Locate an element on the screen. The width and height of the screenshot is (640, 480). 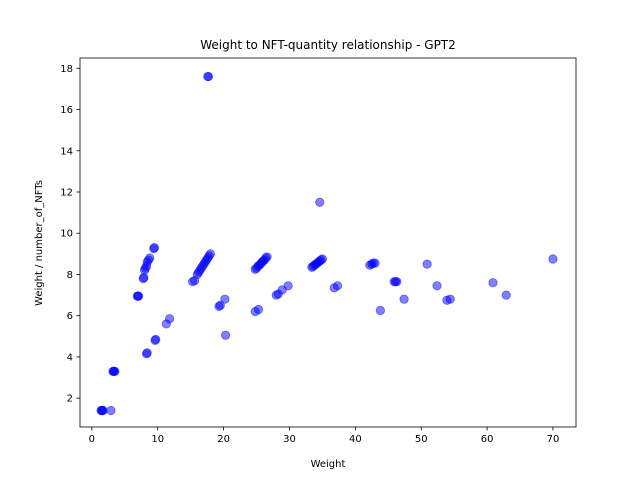
x-tick-label: 70 is located at coordinates (553, 439).